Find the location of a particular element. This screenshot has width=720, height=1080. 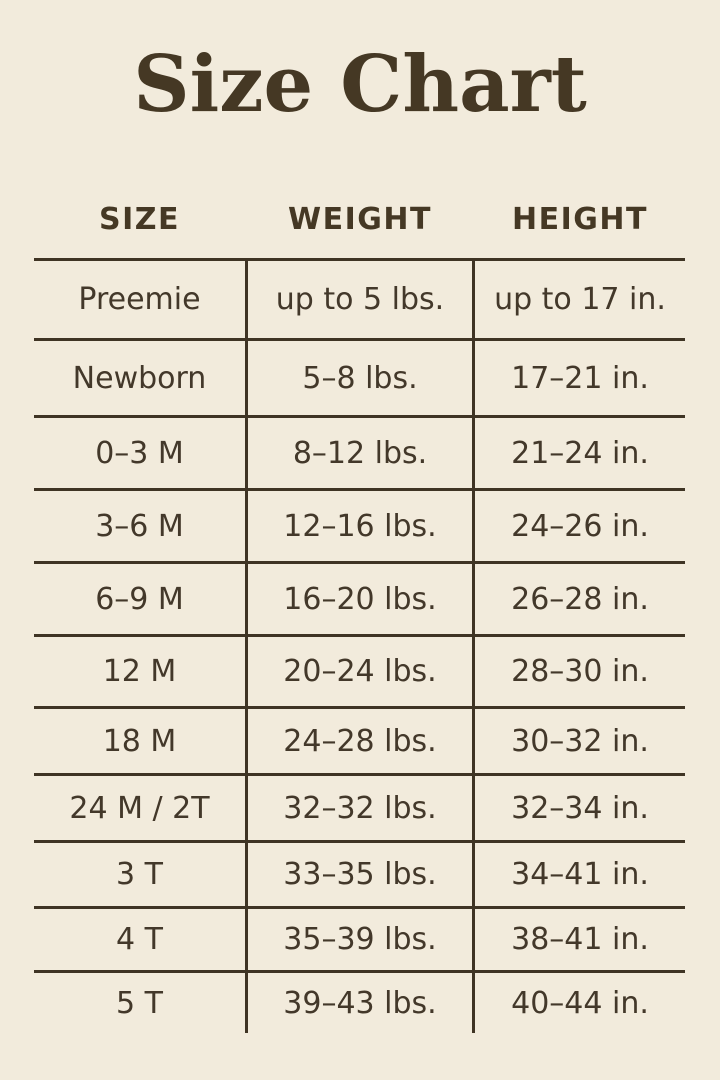

table-row: 12 M 20–24 lbs. 28–30 in. is located at coordinates (359, 670).